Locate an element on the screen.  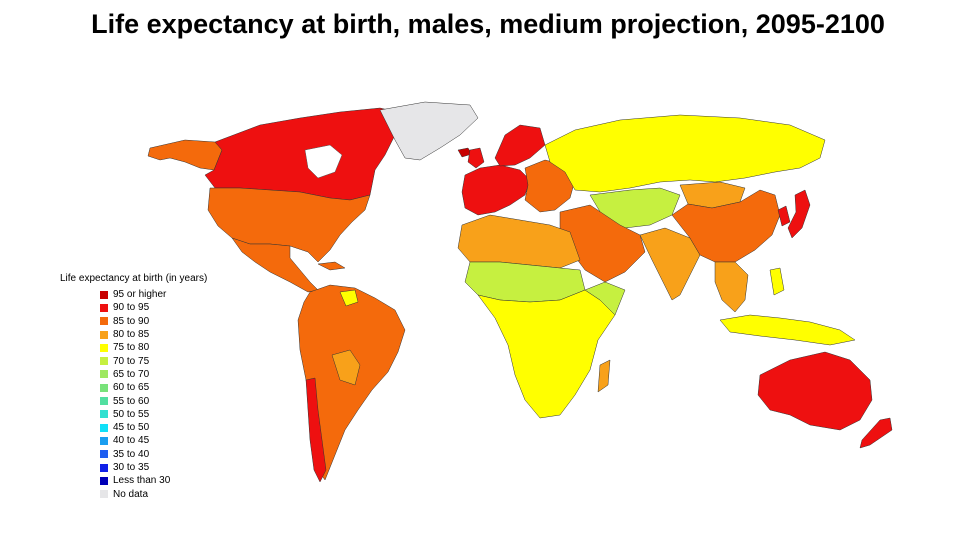
region-sub-saharan-africa is located at coordinates (546, 354).